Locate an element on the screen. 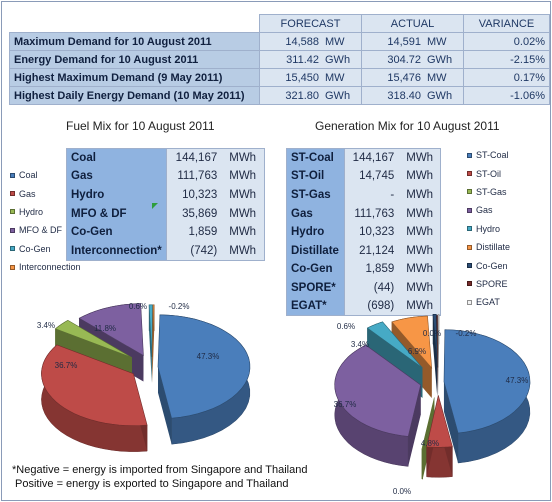 The height and width of the screenshot is (502, 552). gen-value: 14,745 is located at coordinates (371, 176).